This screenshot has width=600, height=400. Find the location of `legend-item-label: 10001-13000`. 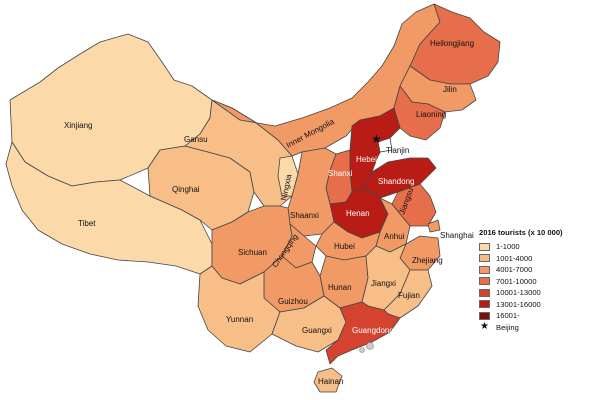

legend-item-label: 10001-13000 is located at coordinates (518, 293).